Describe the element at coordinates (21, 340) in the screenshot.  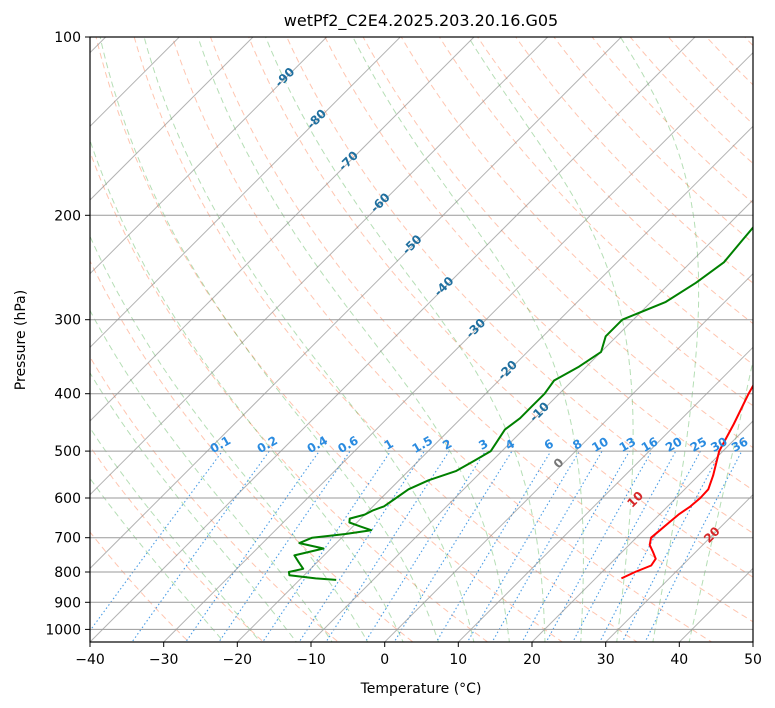
I see `y-axis-label: Pressure (hPa)` at that location.